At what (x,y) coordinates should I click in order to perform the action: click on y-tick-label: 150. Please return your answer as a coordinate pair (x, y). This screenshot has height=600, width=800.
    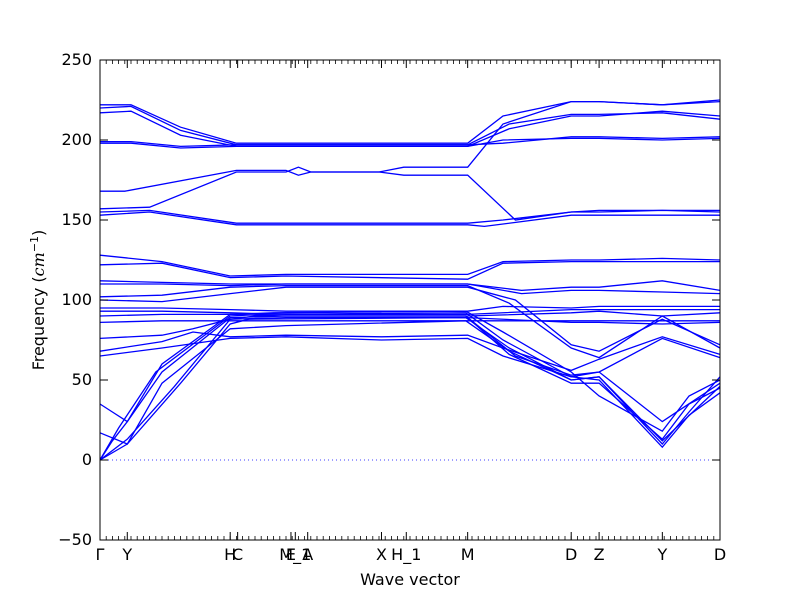
    Looking at the image, I should click on (76, 219).